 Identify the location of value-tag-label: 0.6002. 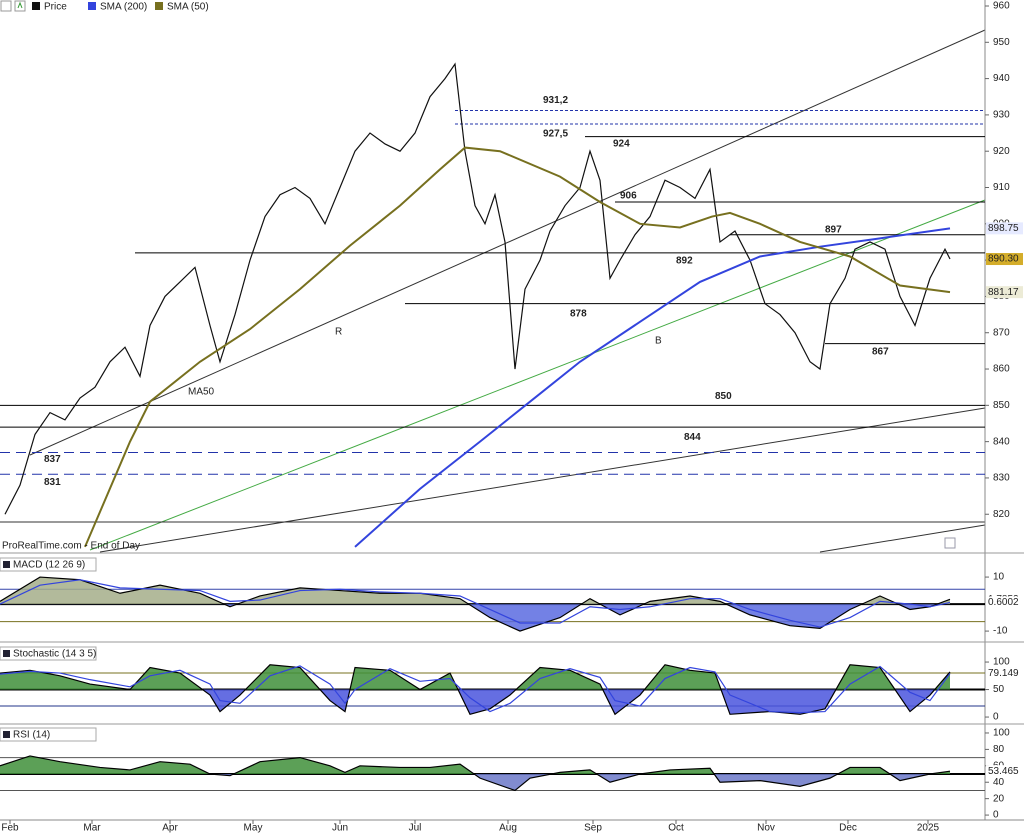
(1003, 602).